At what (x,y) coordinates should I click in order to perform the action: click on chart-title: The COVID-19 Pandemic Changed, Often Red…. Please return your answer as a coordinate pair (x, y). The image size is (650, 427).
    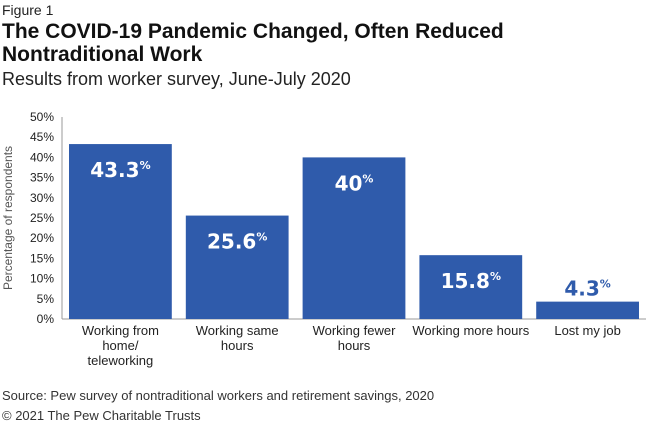
    Looking at the image, I should click on (253, 43).